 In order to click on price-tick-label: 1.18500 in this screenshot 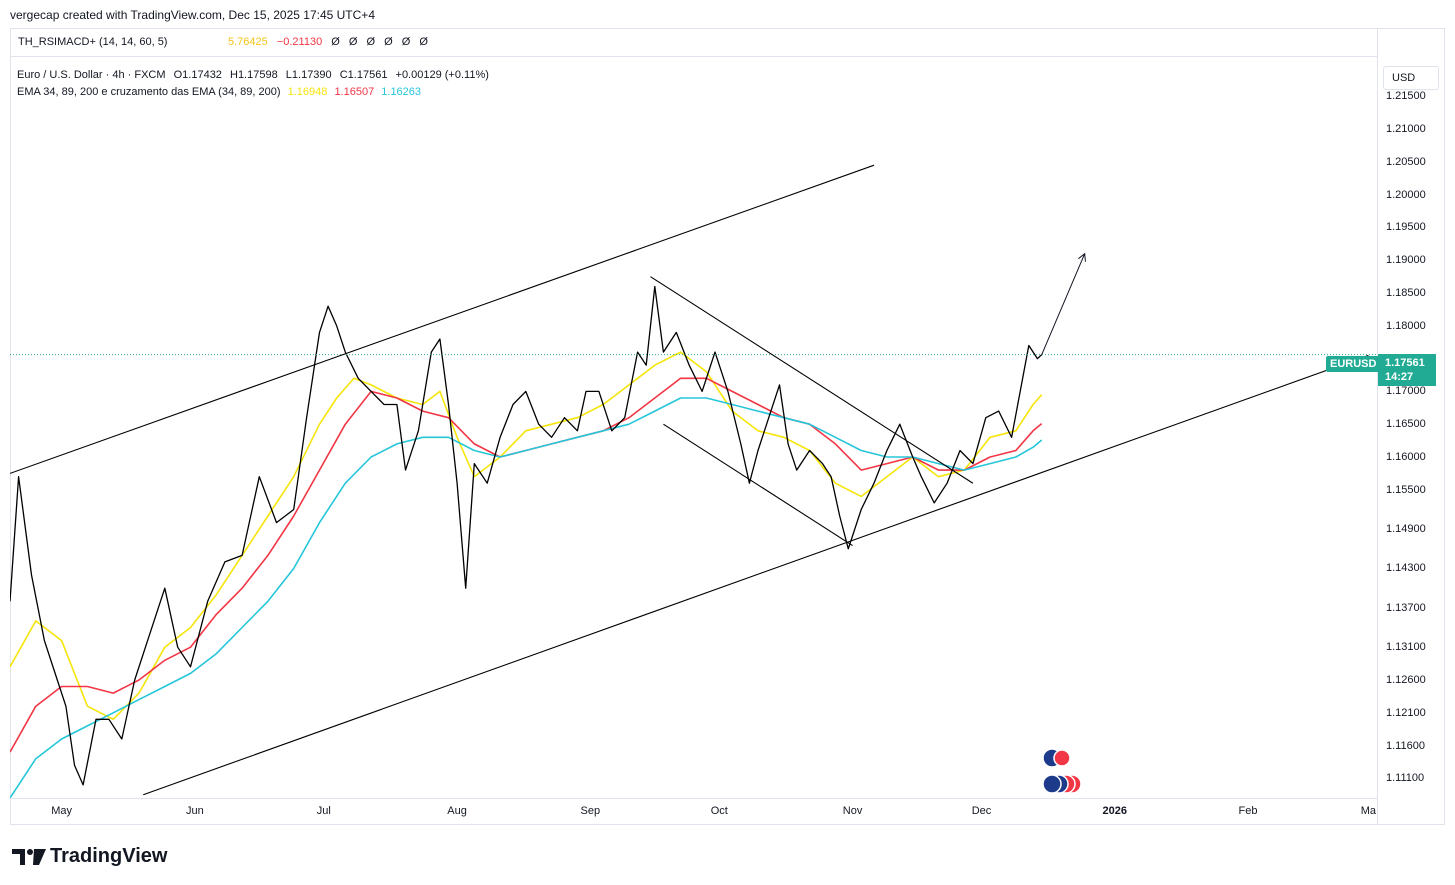, I will do `click(1406, 293)`.